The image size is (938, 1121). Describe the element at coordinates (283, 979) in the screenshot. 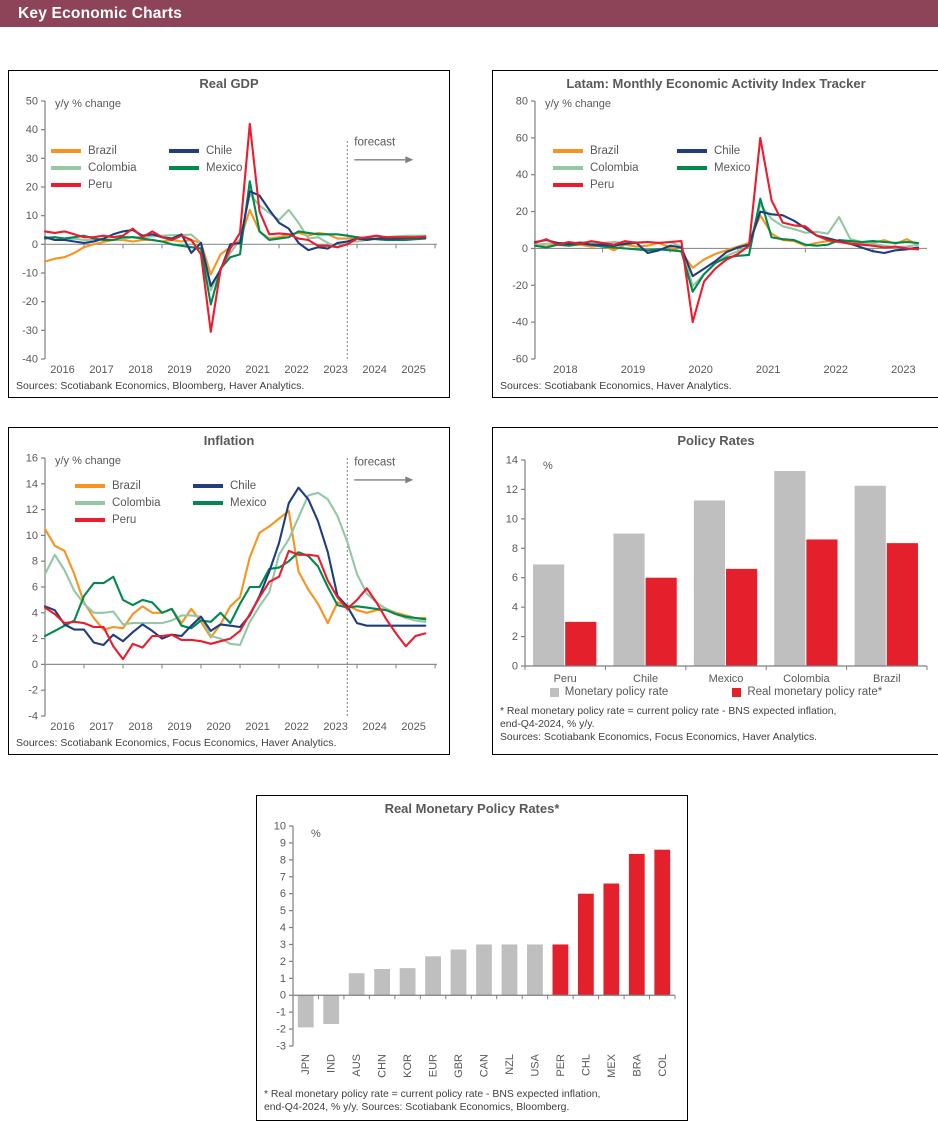

I see `svg-text: 1` at that location.